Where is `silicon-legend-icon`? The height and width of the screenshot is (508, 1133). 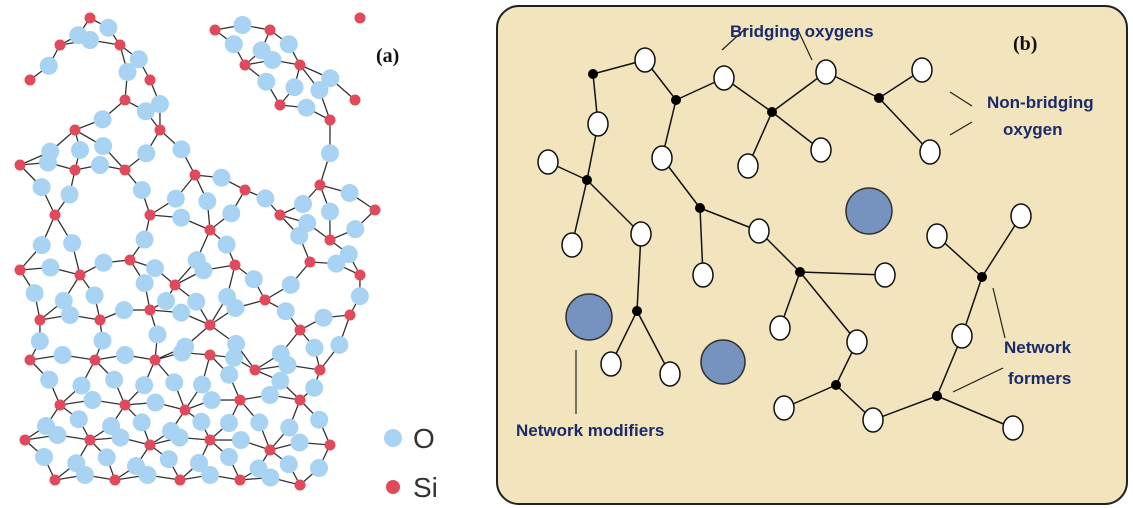
silicon-legend-icon is located at coordinates (393, 487).